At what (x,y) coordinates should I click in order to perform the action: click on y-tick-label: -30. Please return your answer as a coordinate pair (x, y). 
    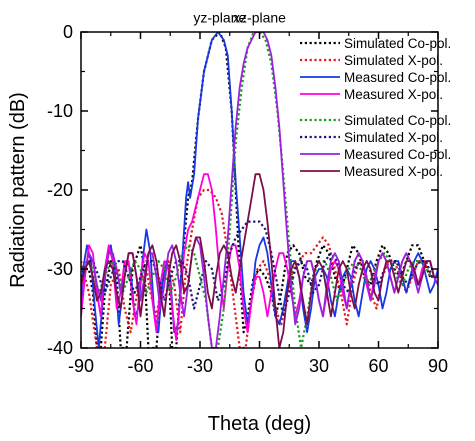
    Looking at the image, I should click on (60, 269).